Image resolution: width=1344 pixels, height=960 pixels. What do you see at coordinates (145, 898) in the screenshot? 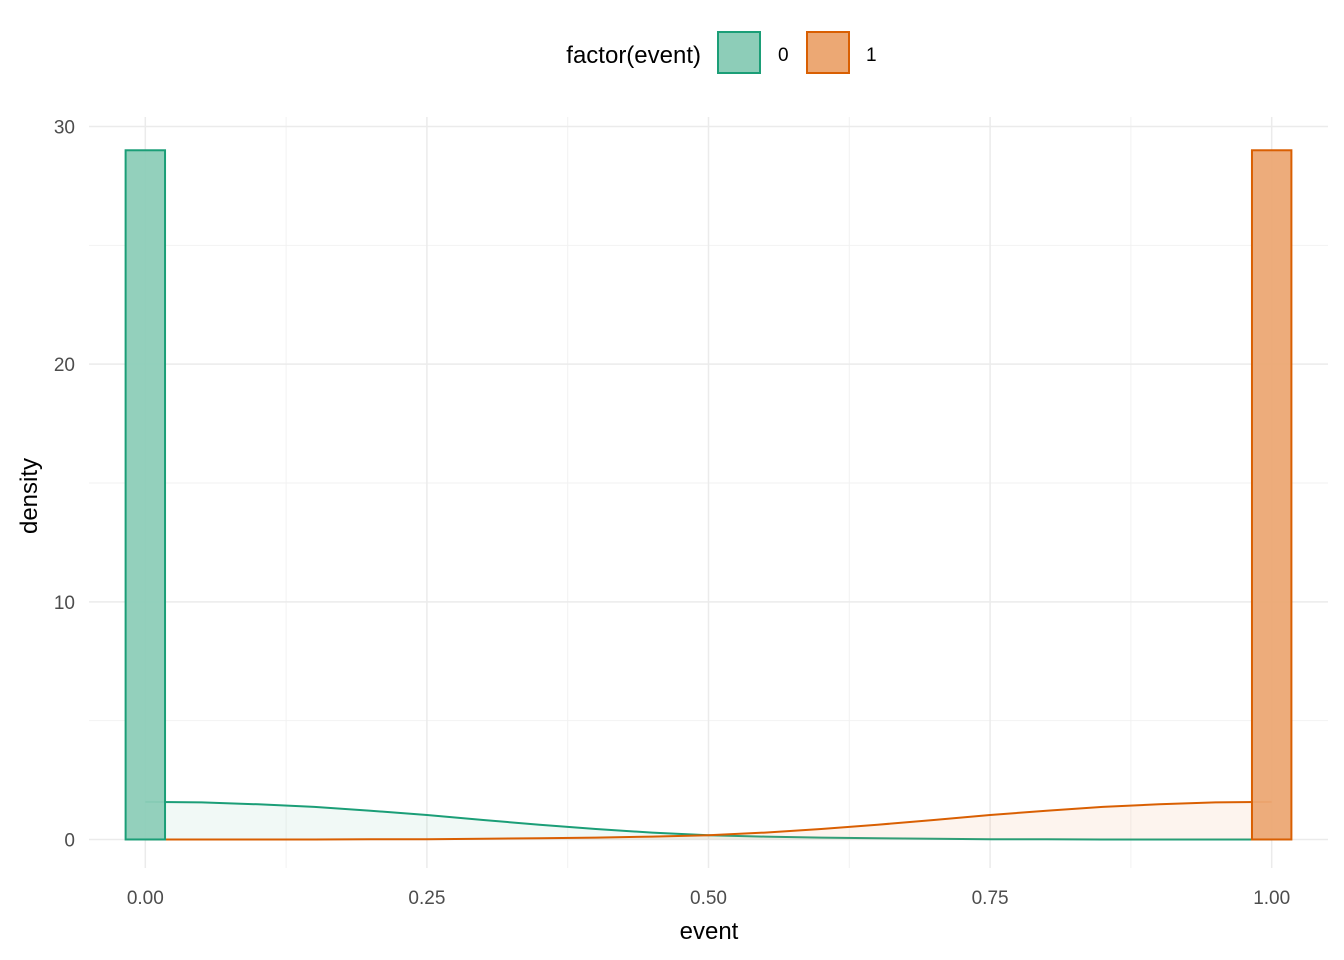
I see `x-tick-label: 0.00` at bounding box center [145, 898].